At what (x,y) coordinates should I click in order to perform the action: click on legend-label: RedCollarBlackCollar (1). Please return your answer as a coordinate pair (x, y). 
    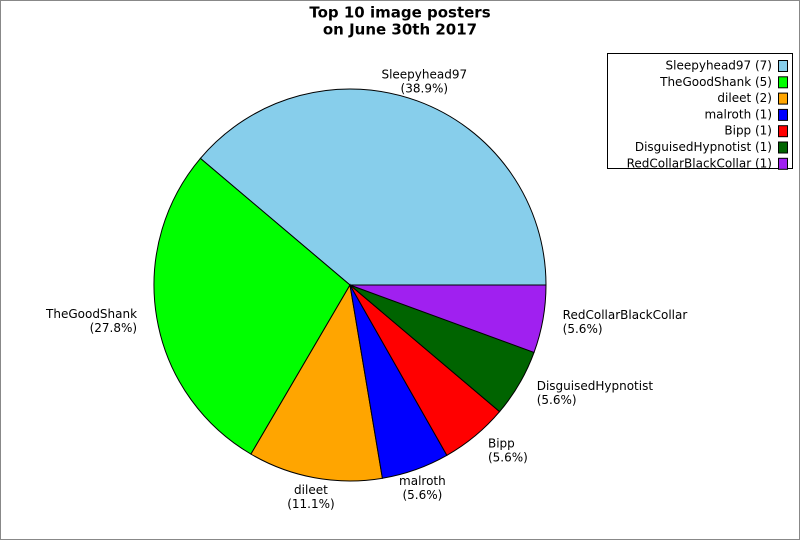
    Looking at the image, I should click on (699, 163).